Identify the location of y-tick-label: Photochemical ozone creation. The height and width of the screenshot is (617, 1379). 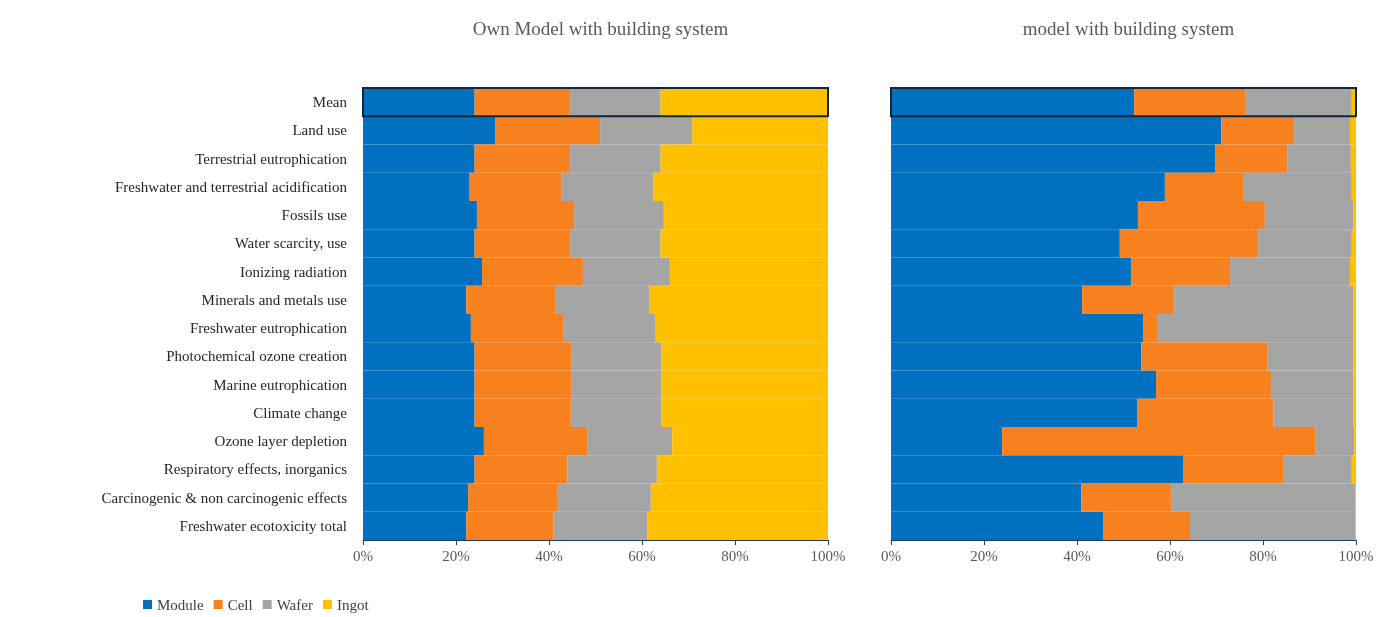
(257, 356).